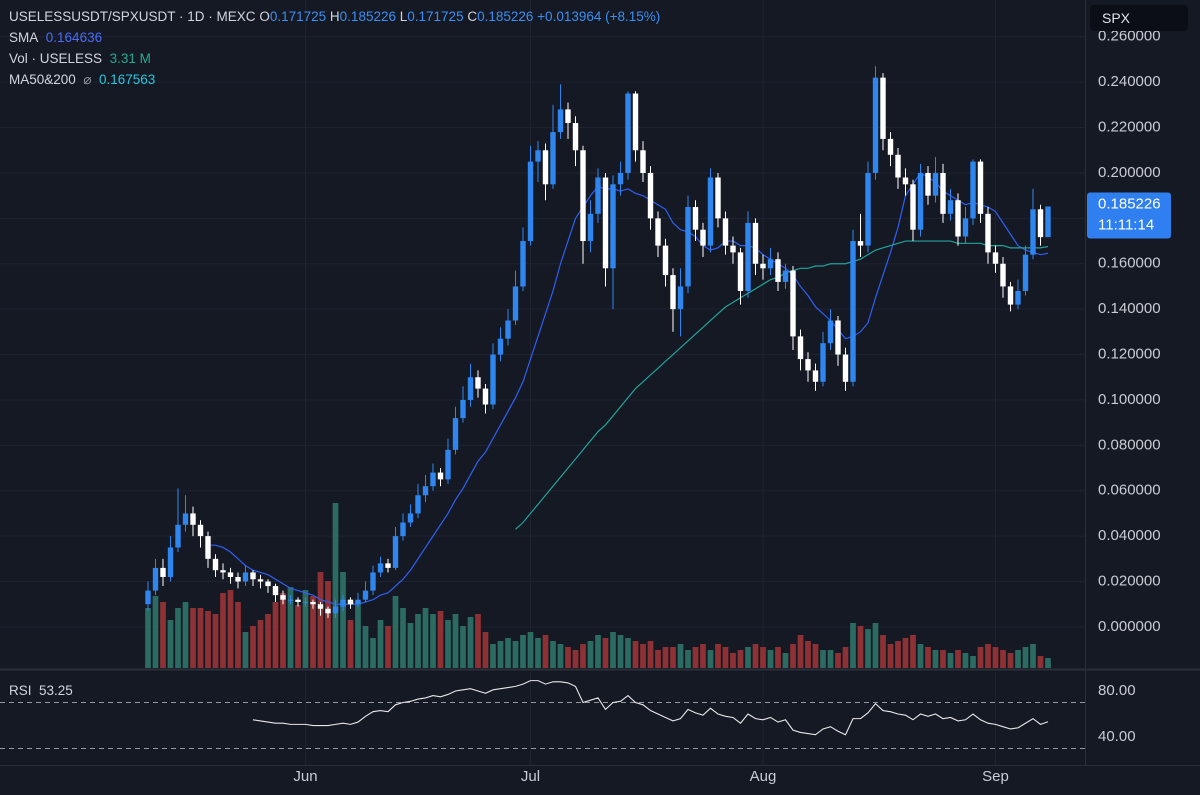 The height and width of the screenshot is (795, 1200). Describe the element at coordinates (24, 37) in the screenshot. I see `legend-name: SMA` at that location.